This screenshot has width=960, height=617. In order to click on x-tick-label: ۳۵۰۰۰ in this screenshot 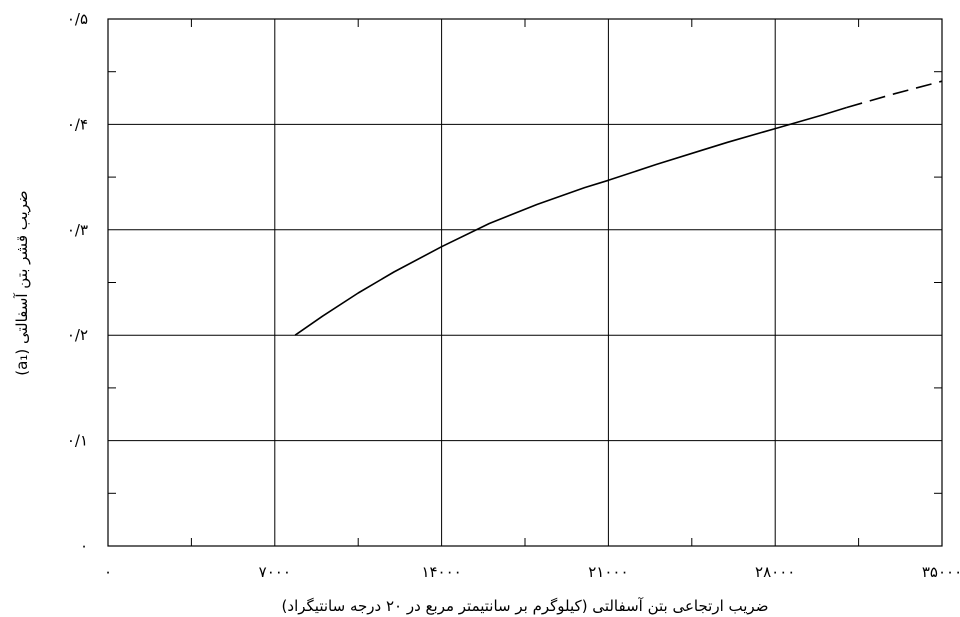, I will do `click(941, 572)`.